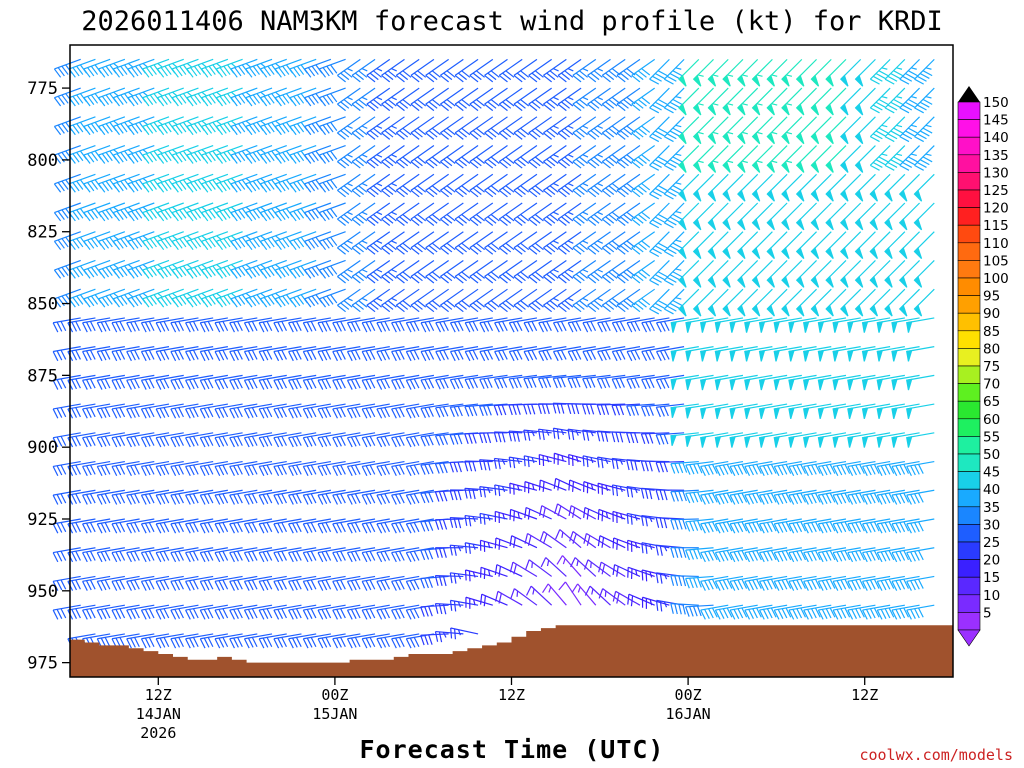 This screenshot has width=1024, height=768. I want to click on colorbar-label: 45, so click(991, 473).